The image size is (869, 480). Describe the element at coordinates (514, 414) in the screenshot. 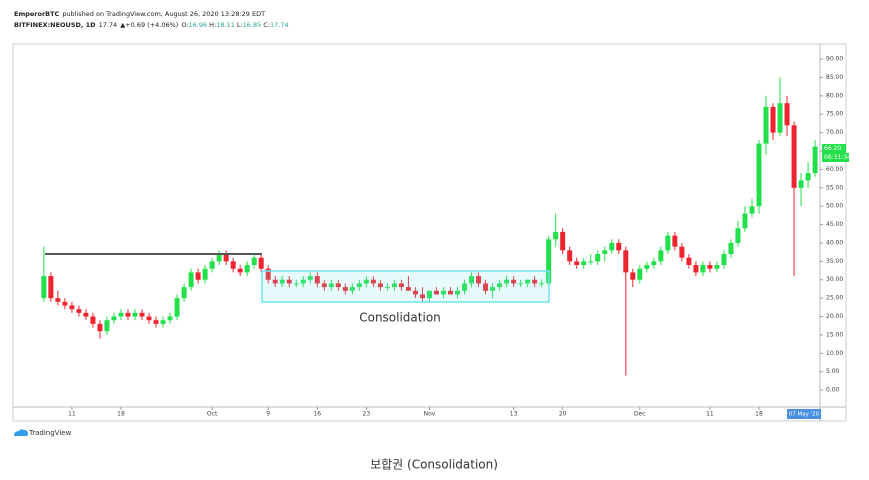

I see `x-tick-label: 13` at that location.